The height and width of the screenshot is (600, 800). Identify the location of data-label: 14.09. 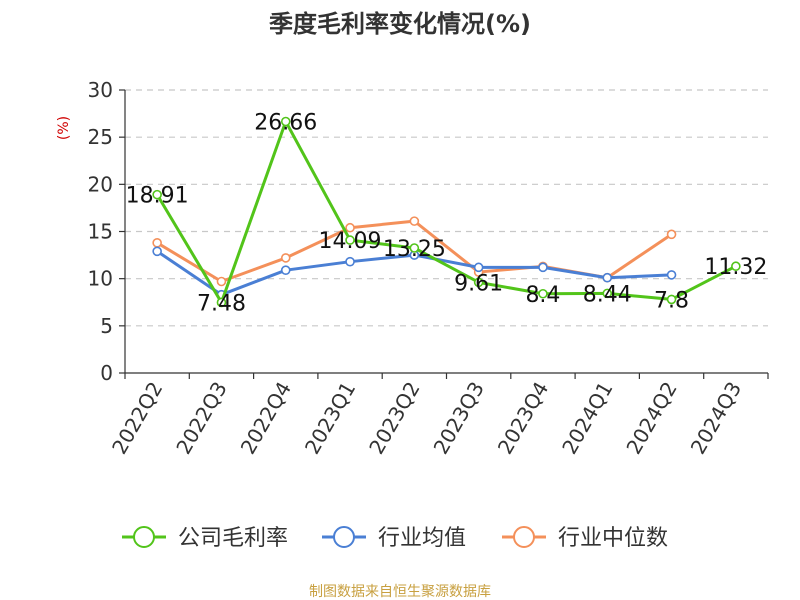
(350, 241).